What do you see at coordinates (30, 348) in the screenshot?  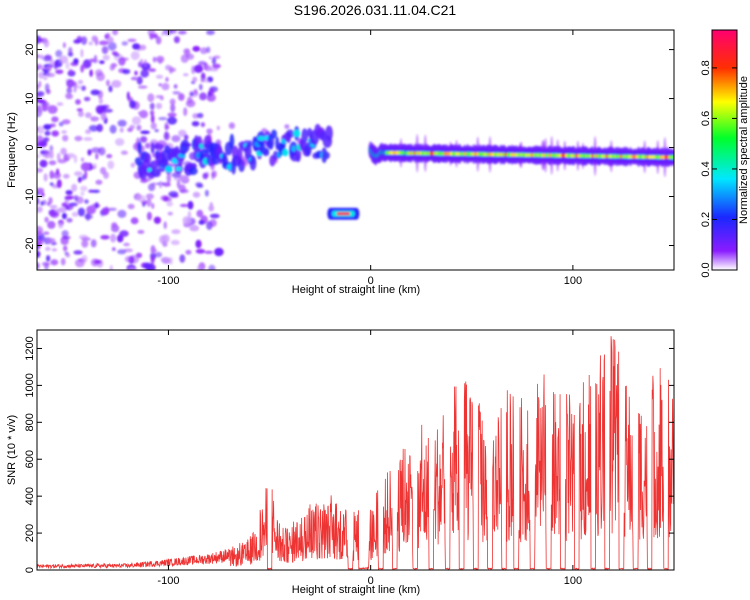 I see `bottom-y-tick-label: 1200` at bounding box center [30, 348].